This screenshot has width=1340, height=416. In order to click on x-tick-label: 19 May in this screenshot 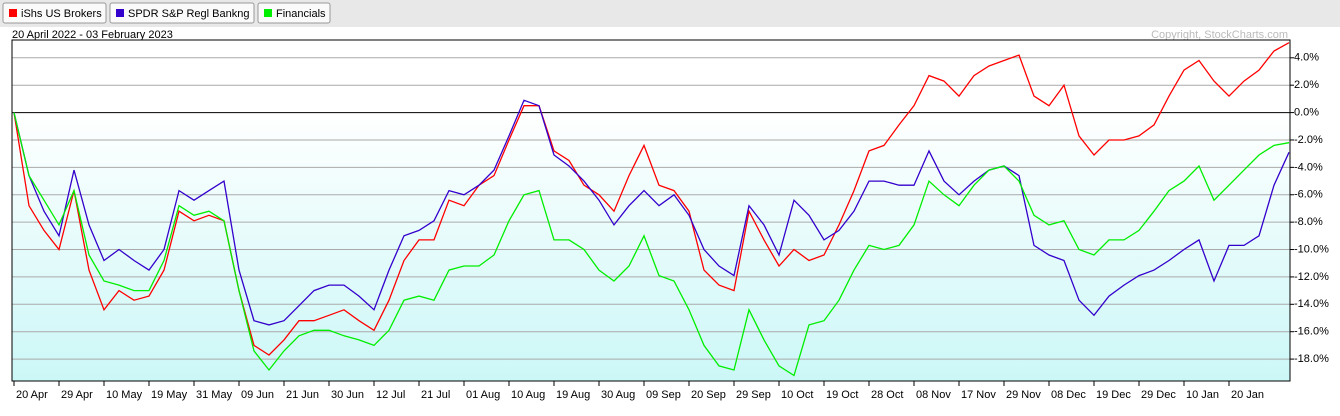, I will do `click(169, 395)`.